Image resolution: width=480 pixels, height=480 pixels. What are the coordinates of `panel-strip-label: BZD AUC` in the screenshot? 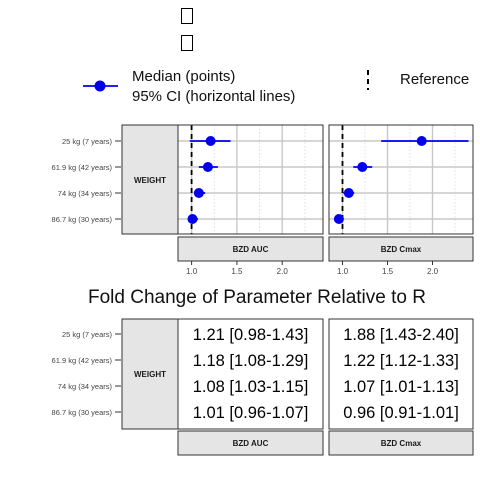 It's located at (251, 249).